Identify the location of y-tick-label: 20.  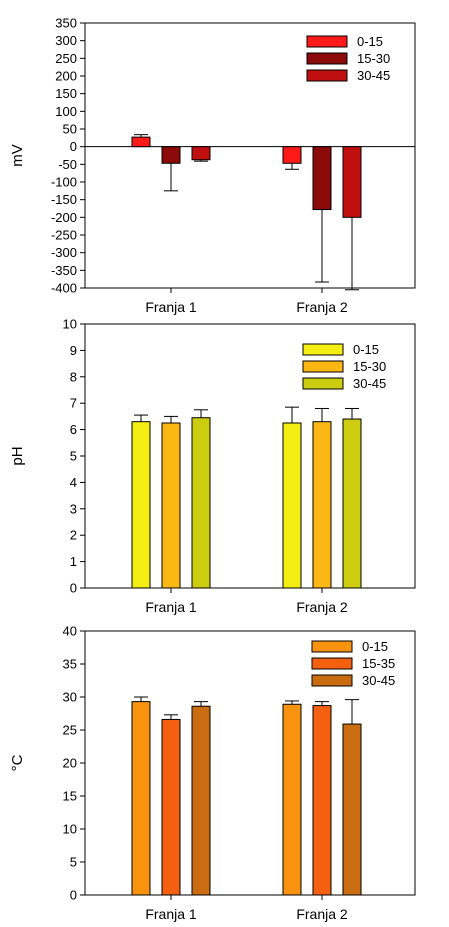
(70, 763).